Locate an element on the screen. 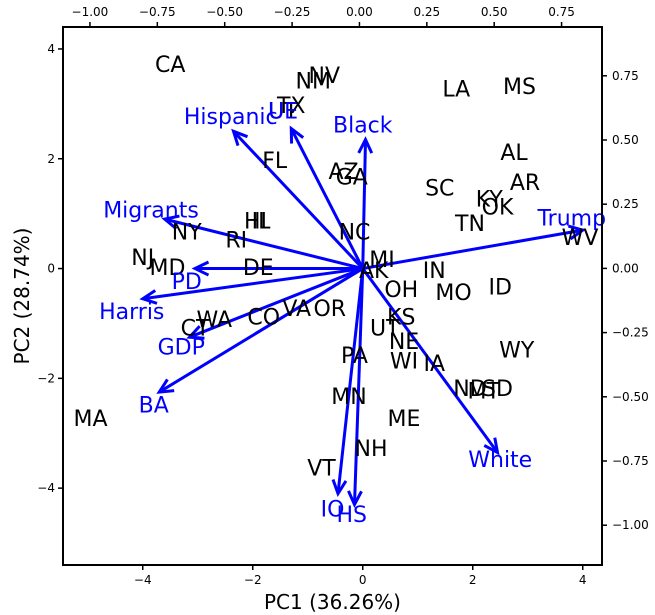 The height and width of the screenshot is (615, 655). state-label-wa: WA is located at coordinates (214, 320).